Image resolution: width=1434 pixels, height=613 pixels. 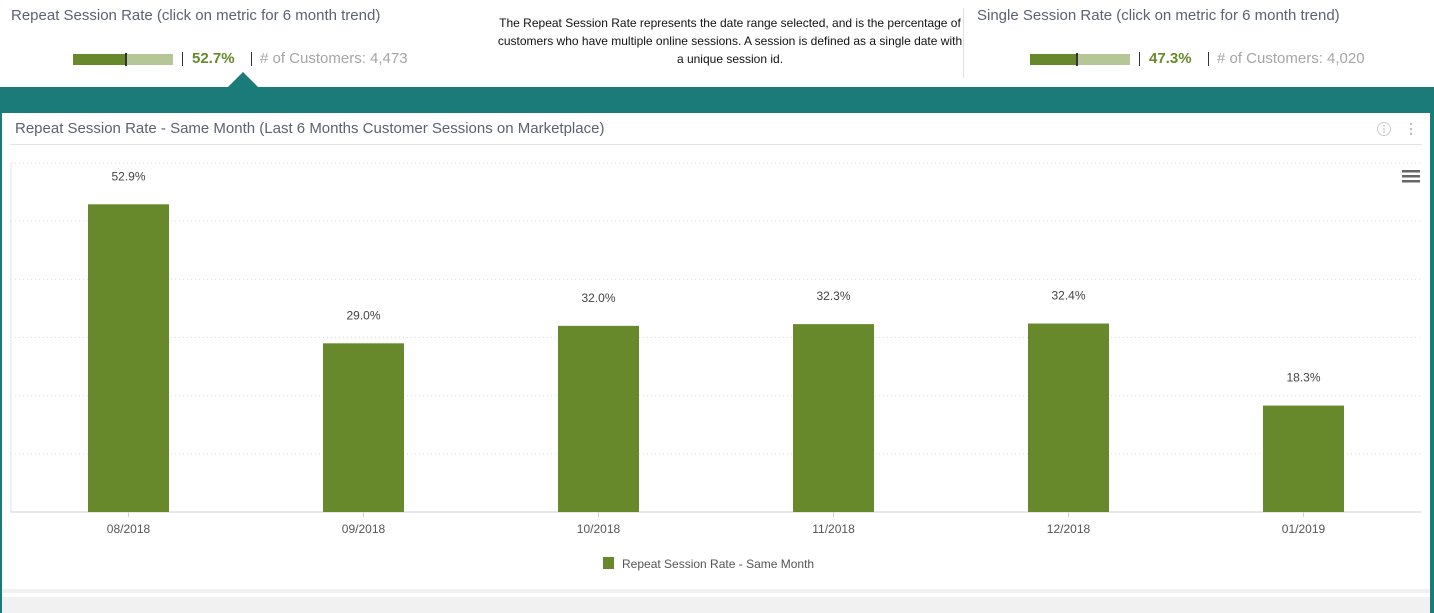 What do you see at coordinates (334, 58) in the screenshot?
I see `customer-count: # of Customers: 4,473` at bounding box center [334, 58].